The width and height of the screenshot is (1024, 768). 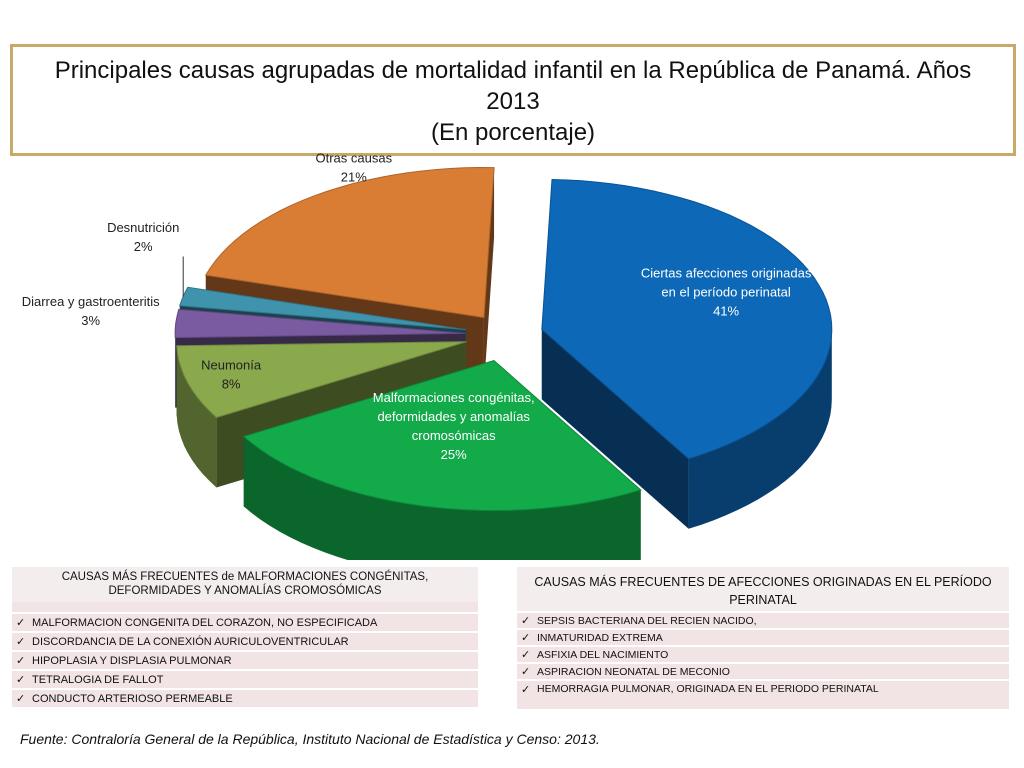 What do you see at coordinates (98, 679) in the screenshot?
I see `malformaciones-item-text: TETRALOGIA DE FALLOT` at bounding box center [98, 679].